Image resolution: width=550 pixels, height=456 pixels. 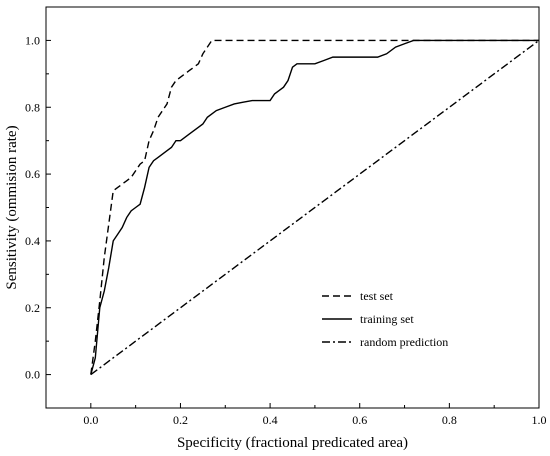 I want to click on legend: test set training set random prediction, so click(x=385, y=319).